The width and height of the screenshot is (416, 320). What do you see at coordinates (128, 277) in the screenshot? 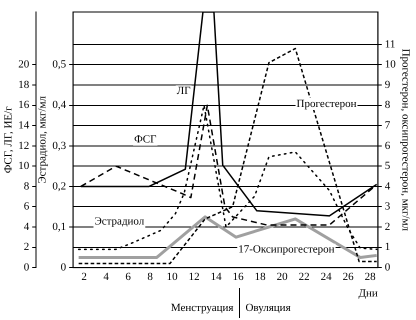
I see `x-tick-label: 6` at bounding box center [128, 277].